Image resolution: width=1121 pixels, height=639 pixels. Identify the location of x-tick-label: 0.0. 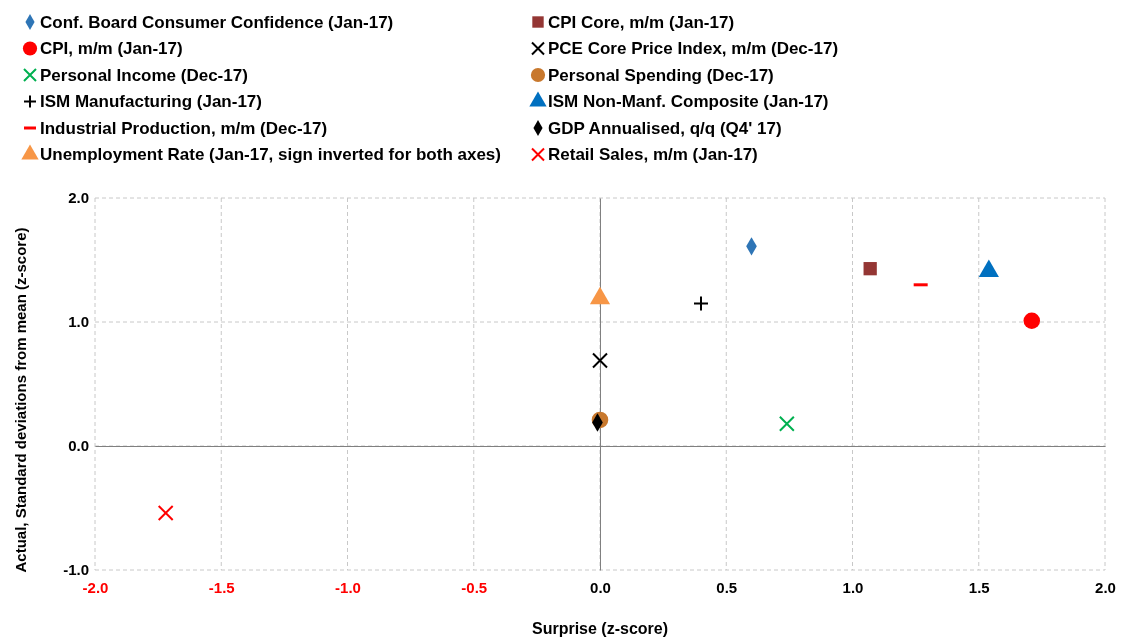
(600, 587).